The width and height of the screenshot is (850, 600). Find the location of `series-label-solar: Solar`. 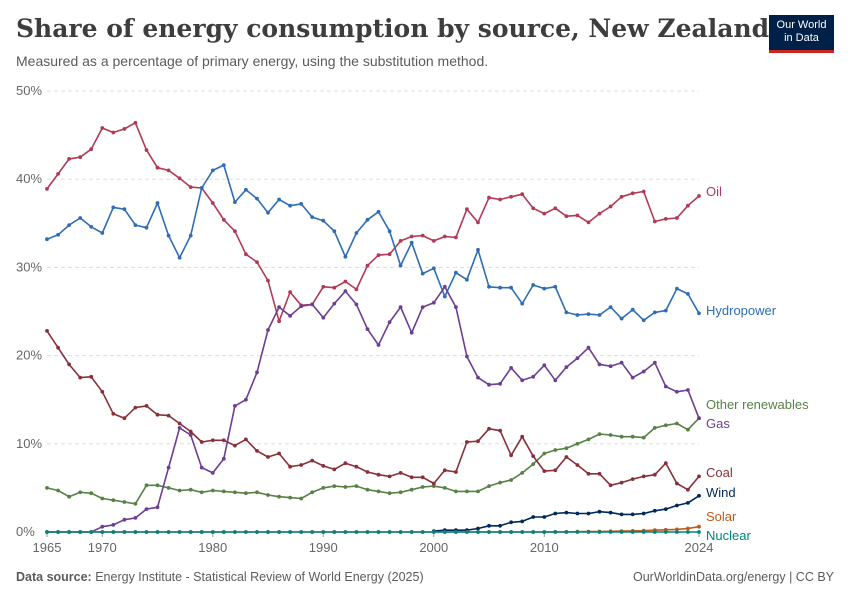

series-label-solar: Solar is located at coordinates (721, 516).